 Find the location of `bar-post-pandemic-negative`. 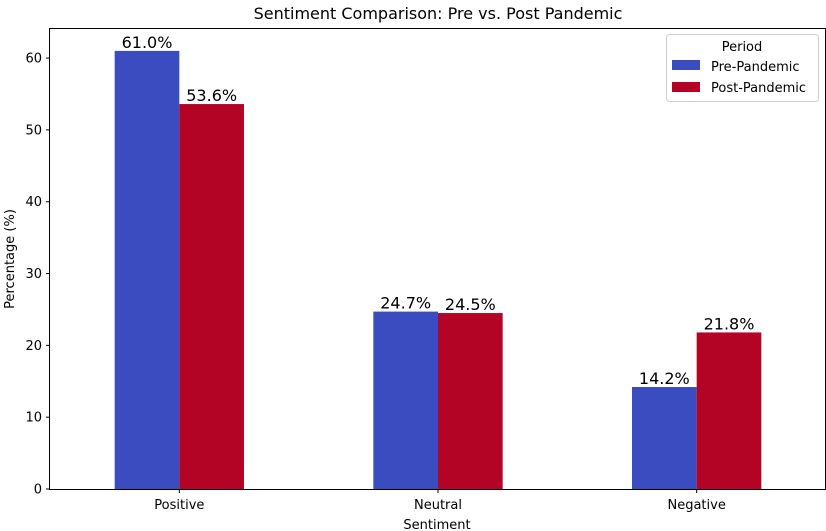

bar-post-pandemic-negative is located at coordinates (729, 410).